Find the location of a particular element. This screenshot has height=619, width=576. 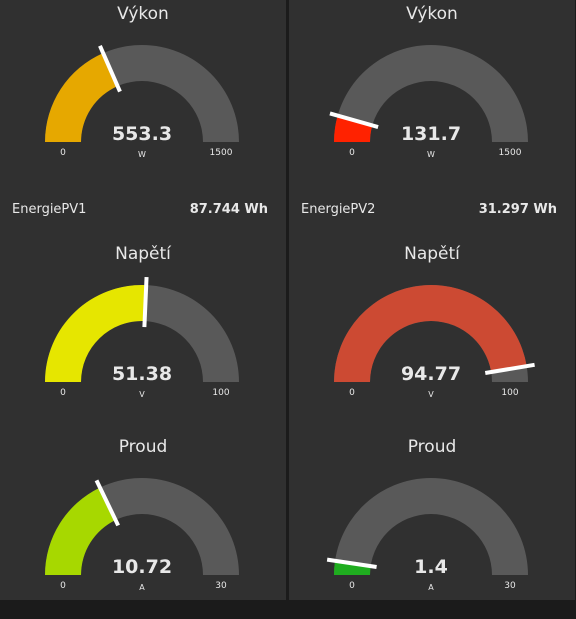

voltage-gauge-pv2: 94.77 V 0 100 Napětí is located at coordinates (432, 333).